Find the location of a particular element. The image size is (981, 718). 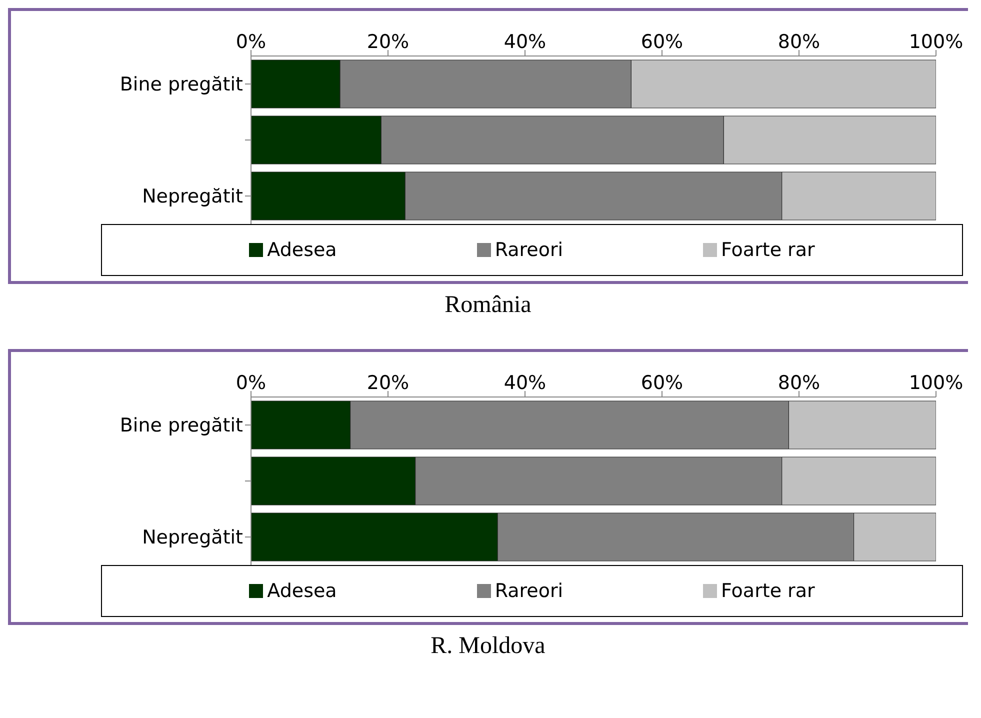

text: R. Moldova is located at coordinates (488, 646).